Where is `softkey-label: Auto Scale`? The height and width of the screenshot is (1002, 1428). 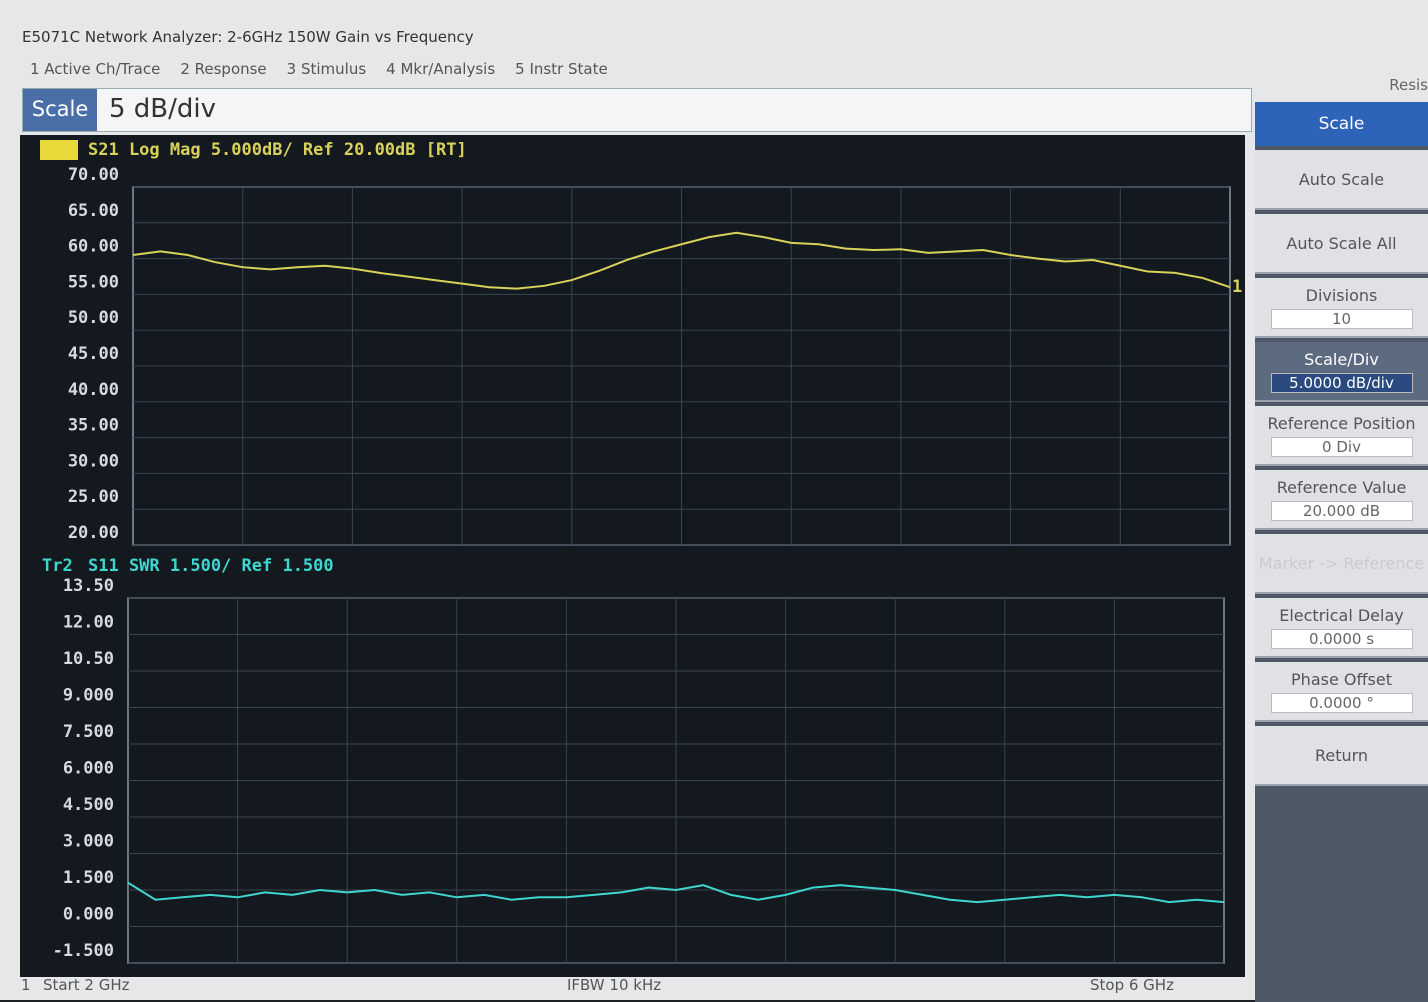
softkey-label: Auto Scale is located at coordinates (1341, 179).